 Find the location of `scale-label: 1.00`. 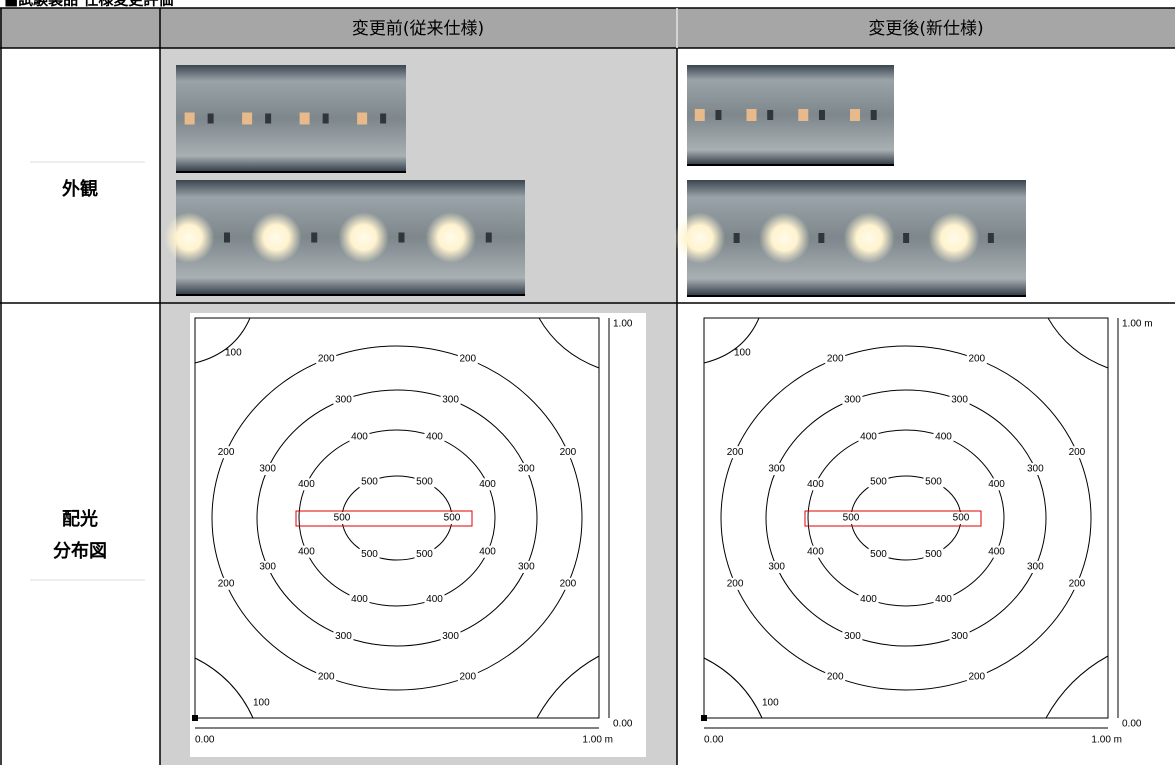

scale-label: 1.00 is located at coordinates (623, 324).